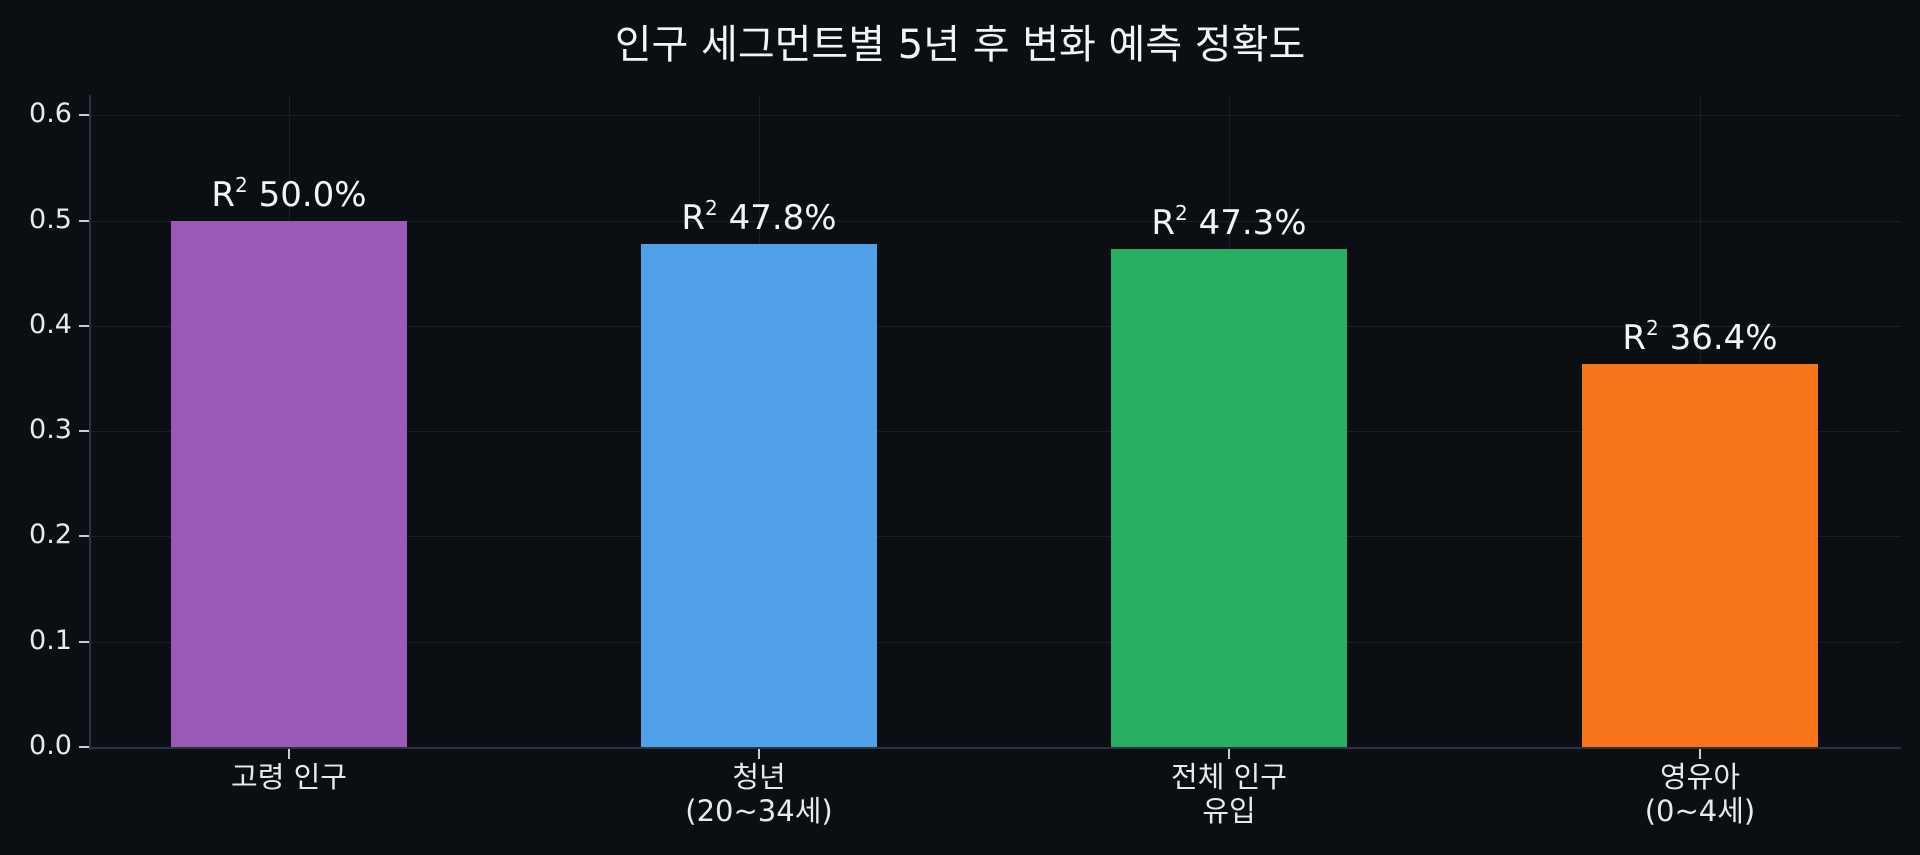 The height and width of the screenshot is (855, 1920). Describe the element at coordinates (995, 748) in the screenshot. I see `x-axis-line` at that location.